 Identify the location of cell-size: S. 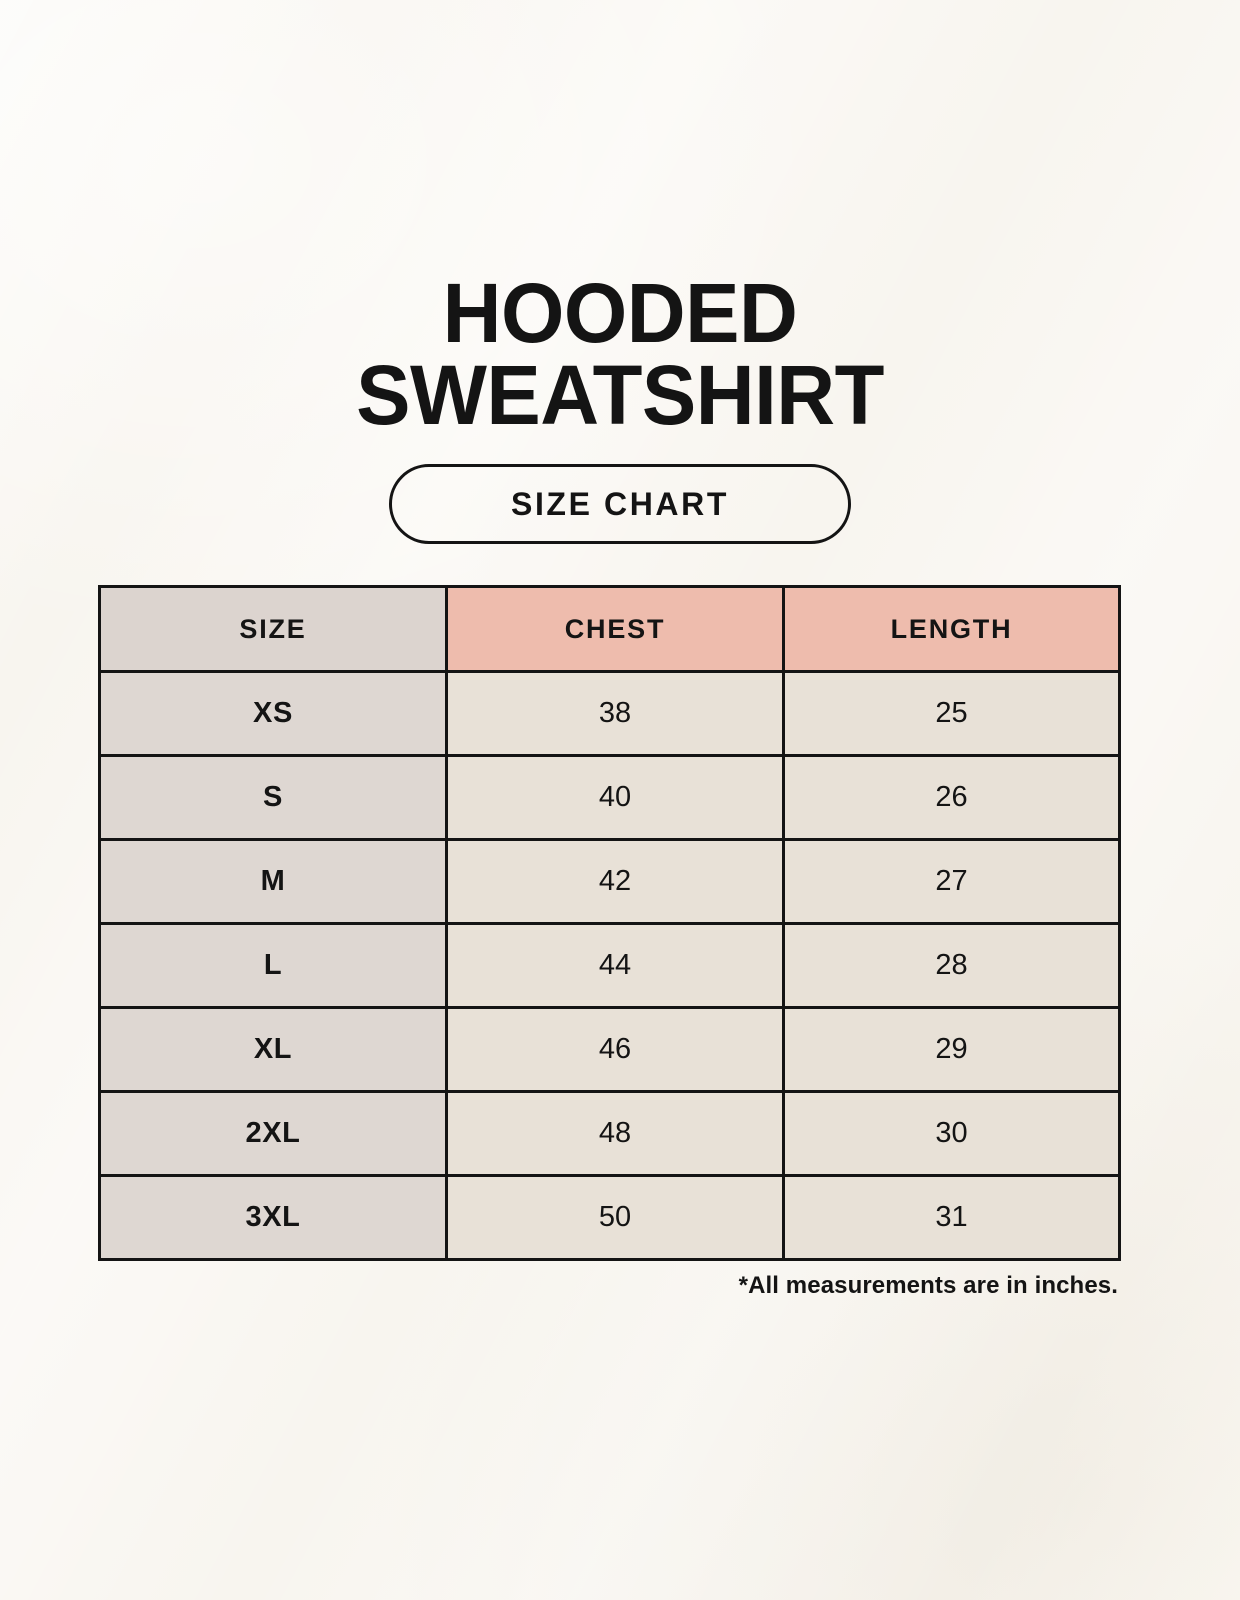
(273, 797).